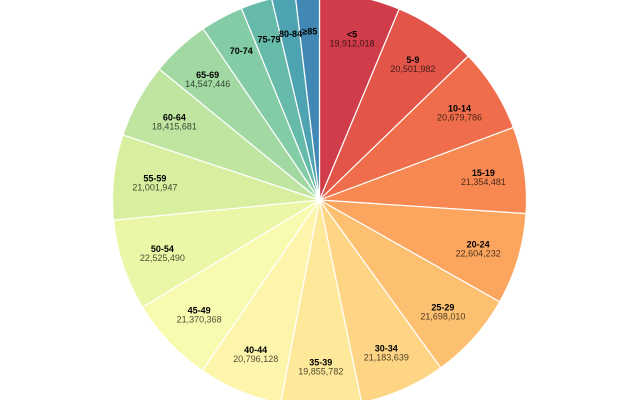  What do you see at coordinates (268, 39) in the screenshot?
I see `svg-text: 75-79` at bounding box center [268, 39].